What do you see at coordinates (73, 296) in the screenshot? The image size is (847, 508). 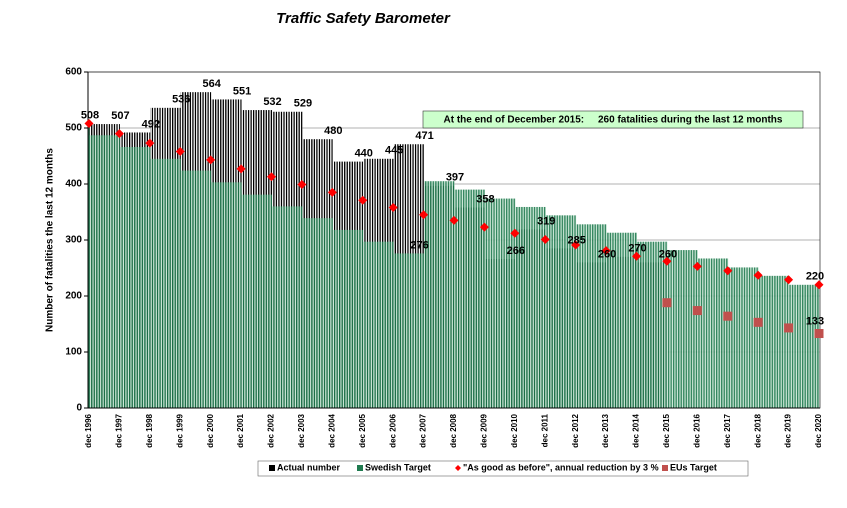 I see `y-tick-label: 200` at bounding box center [73, 296].